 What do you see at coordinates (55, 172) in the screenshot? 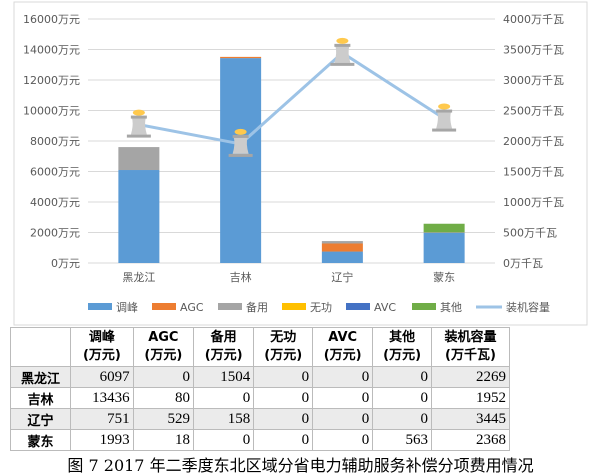
I see `left-axis-tick: 6000万元` at bounding box center [55, 172].